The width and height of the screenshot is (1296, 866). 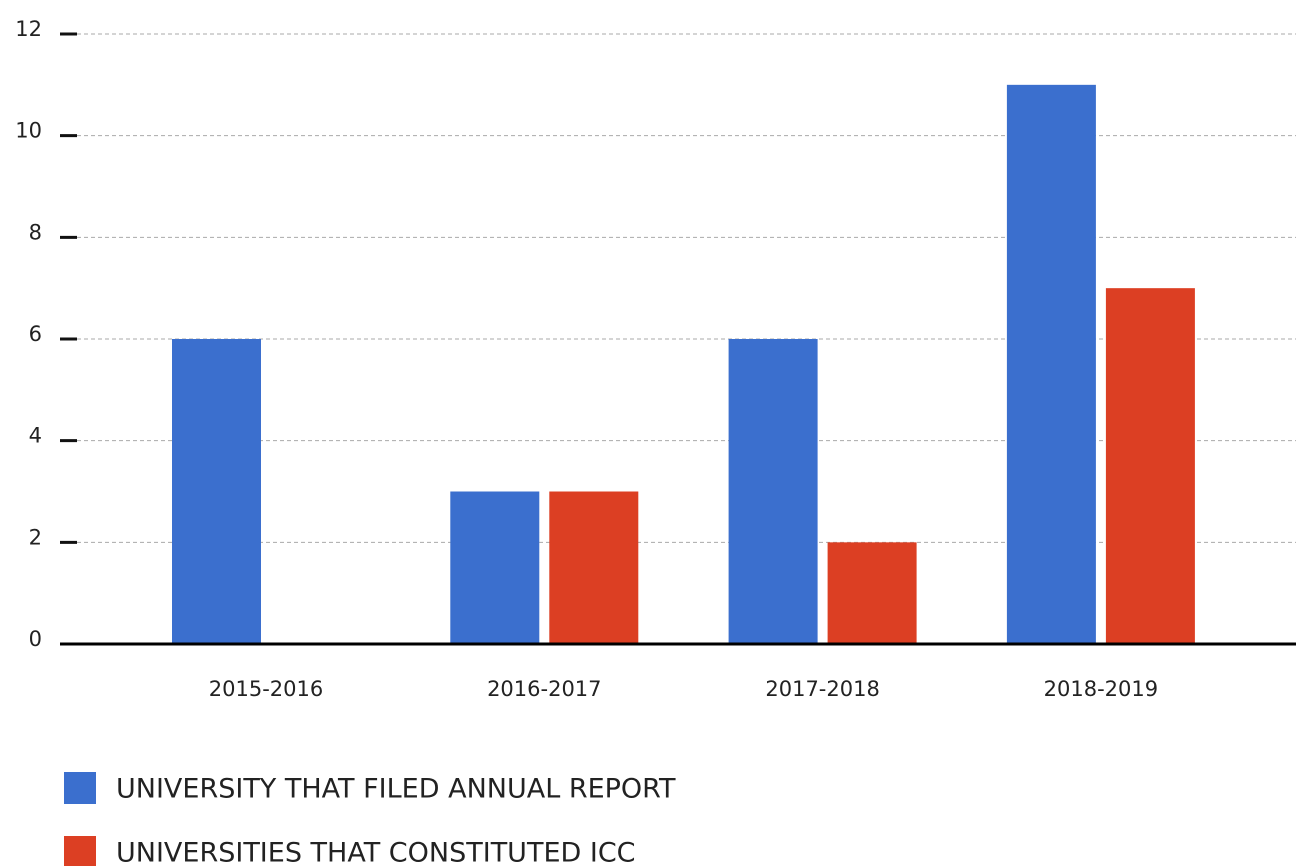 What do you see at coordinates (376, 852) in the screenshot?
I see `legend-label: UNIVERSITIES THAT CONSTITUTED ICC` at bounding box center [376, 852].